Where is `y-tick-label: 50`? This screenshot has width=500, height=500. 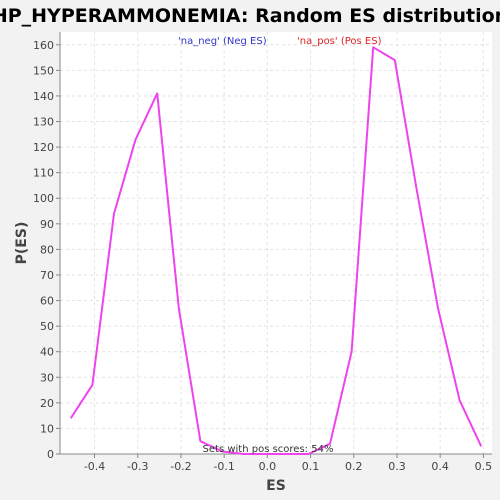
y-tick-label: 50 is located at coordinates (47, 326).